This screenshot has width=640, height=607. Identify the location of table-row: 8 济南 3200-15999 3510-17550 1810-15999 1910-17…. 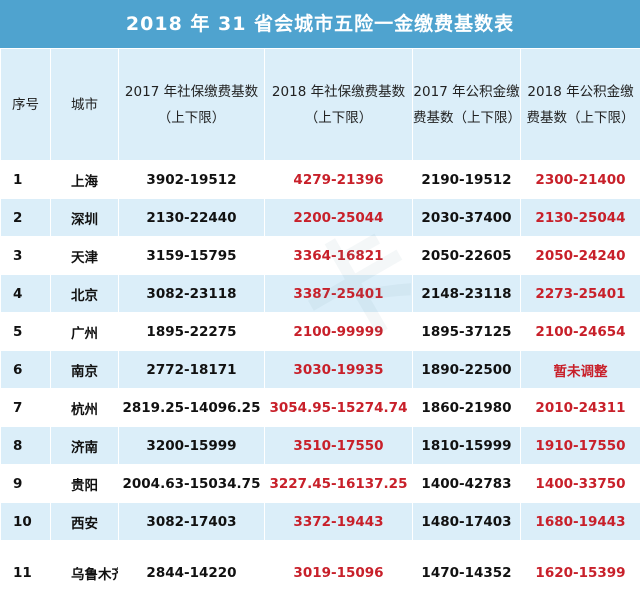
(320, 445).